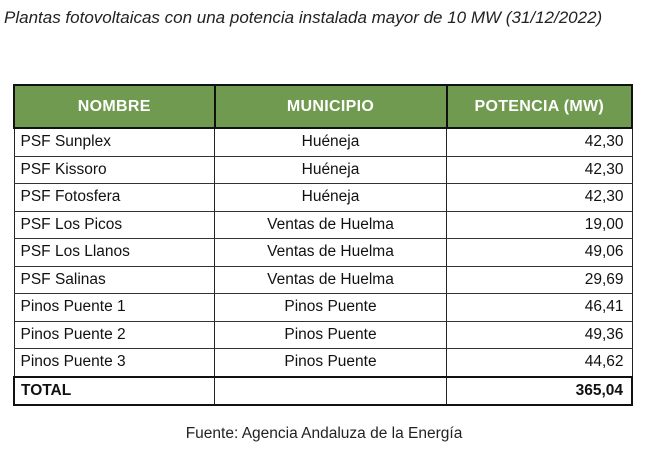 The height and width of the screenshot is (460, 648). Describe the element at coordinates (114, 362) in the screenshot. I see `cell-nombre: Pinos Puente 3` at that location.